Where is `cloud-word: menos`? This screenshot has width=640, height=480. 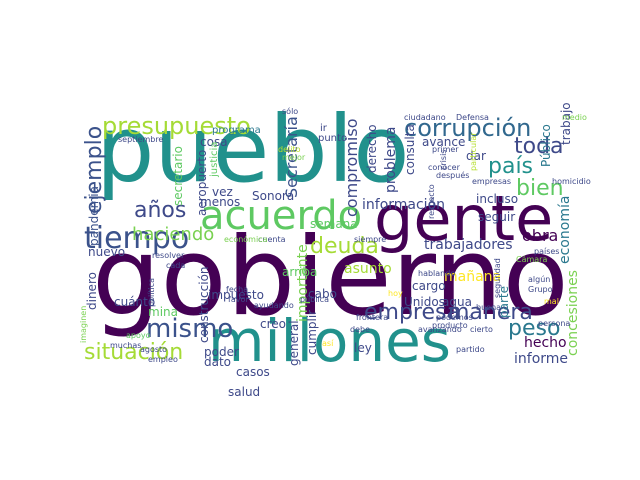 cloud-word: menos is located at coordinates (220, 202).